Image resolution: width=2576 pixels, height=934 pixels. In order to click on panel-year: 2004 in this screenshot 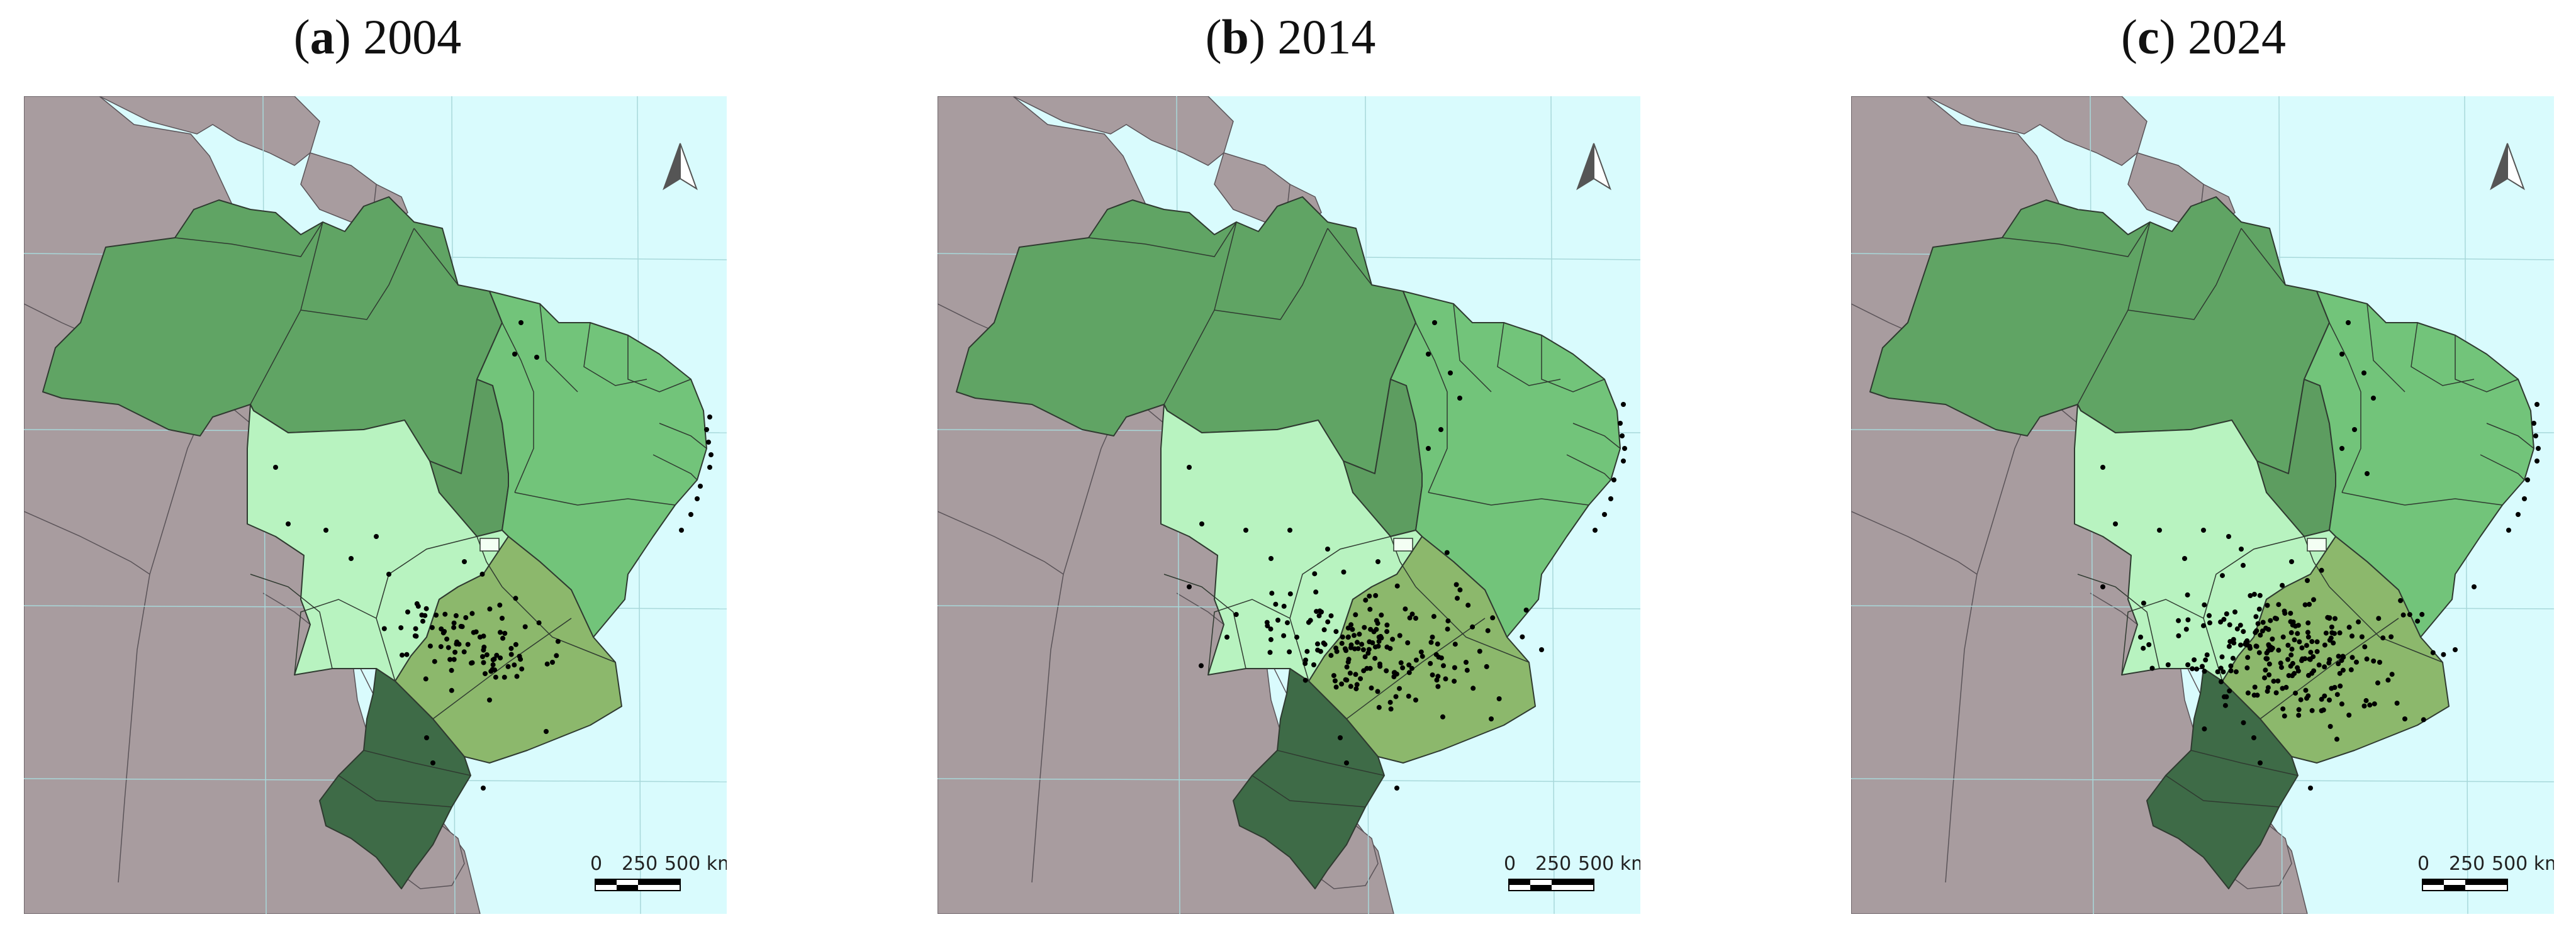, I will do `click(412, 36)`.